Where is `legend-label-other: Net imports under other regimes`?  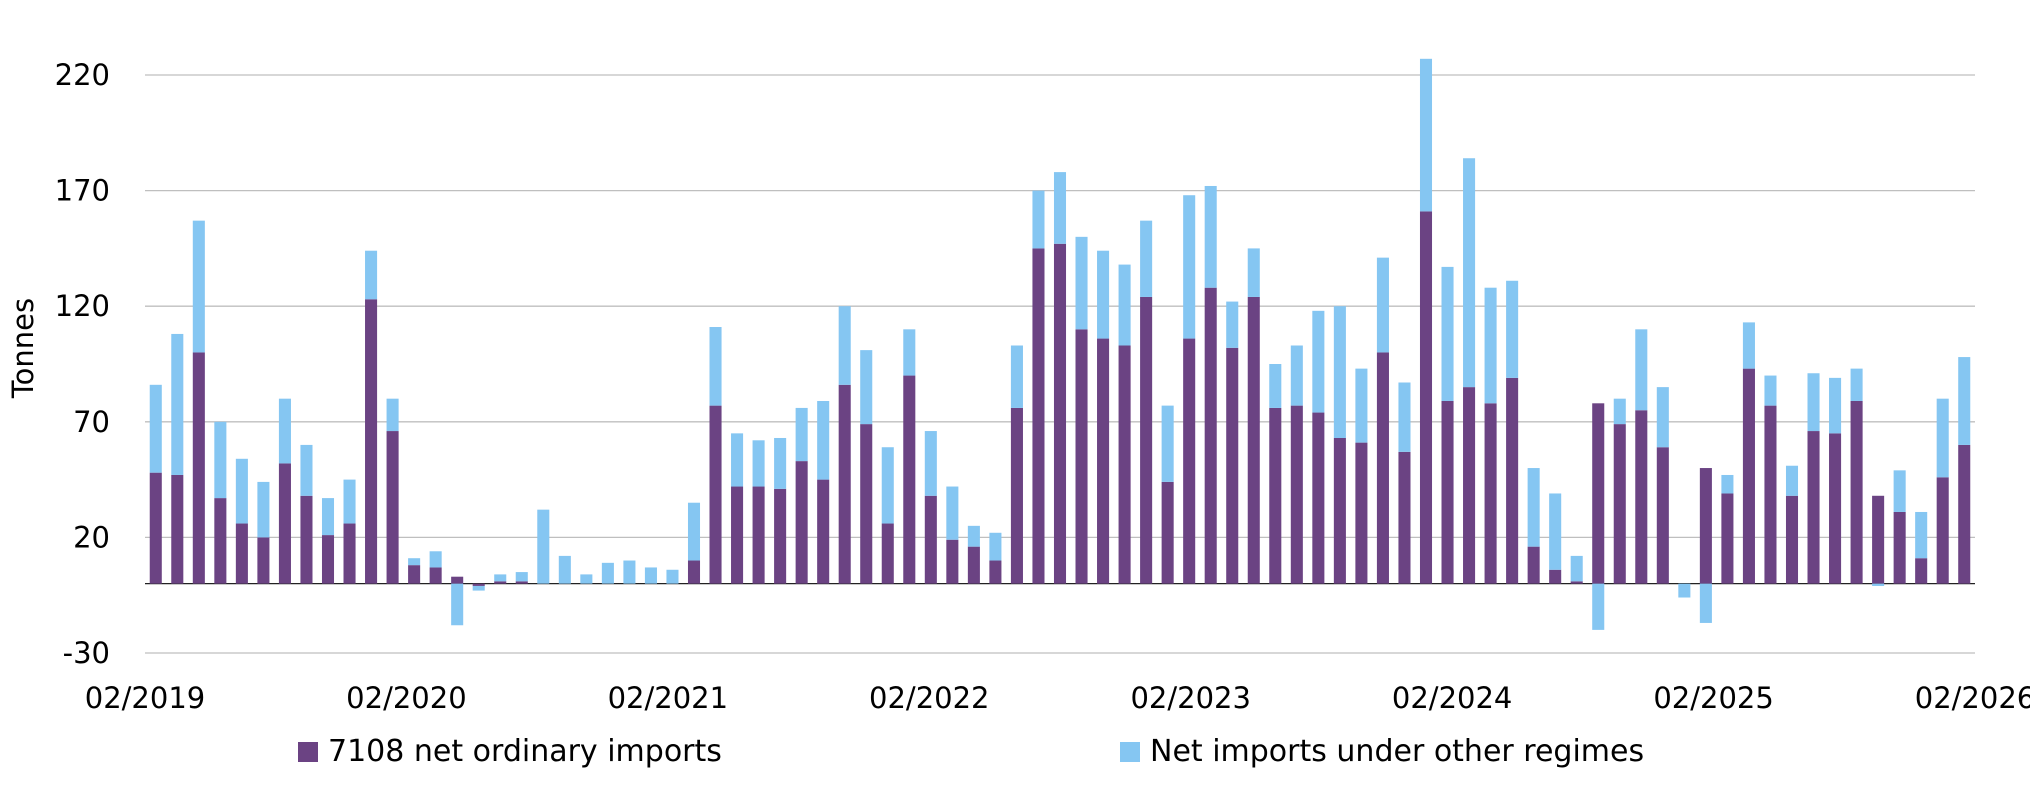
legend-label-other: Net imports under other regimes is located at coordinates (1397, 751).